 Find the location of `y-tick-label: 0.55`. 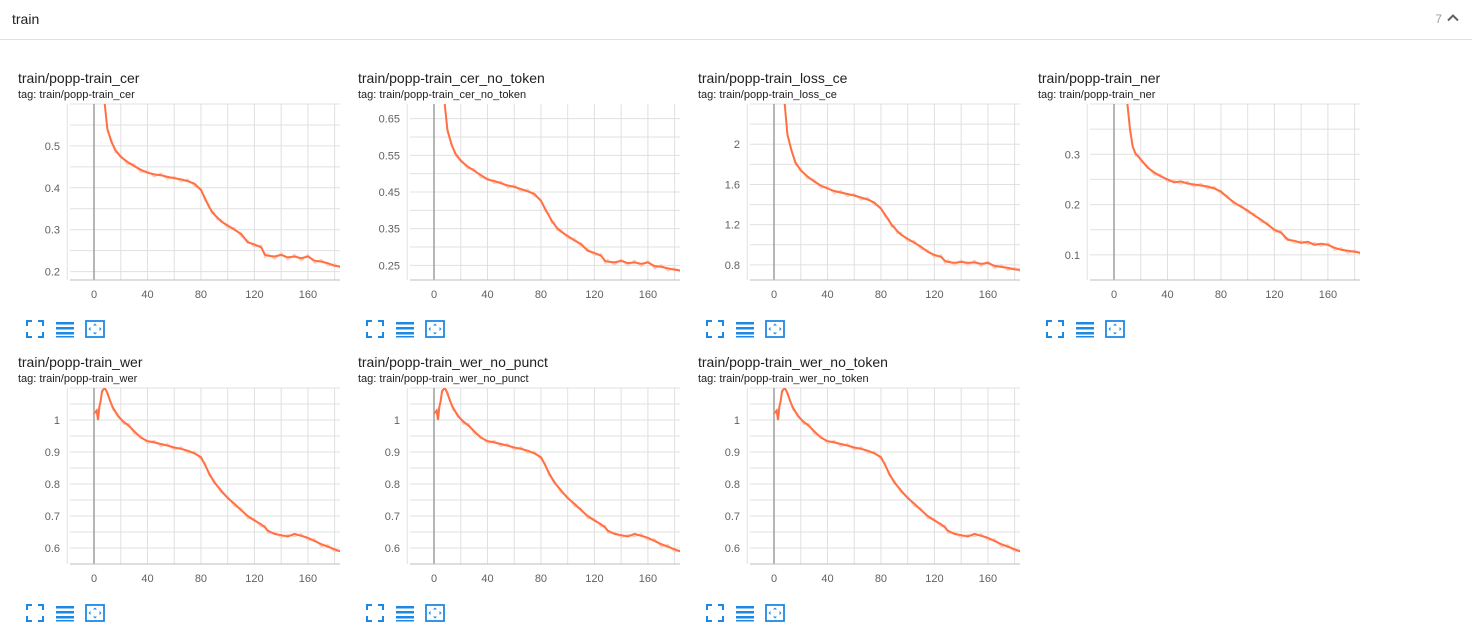

y-tick-label: 0.55 is located at coordinates (389, 156).